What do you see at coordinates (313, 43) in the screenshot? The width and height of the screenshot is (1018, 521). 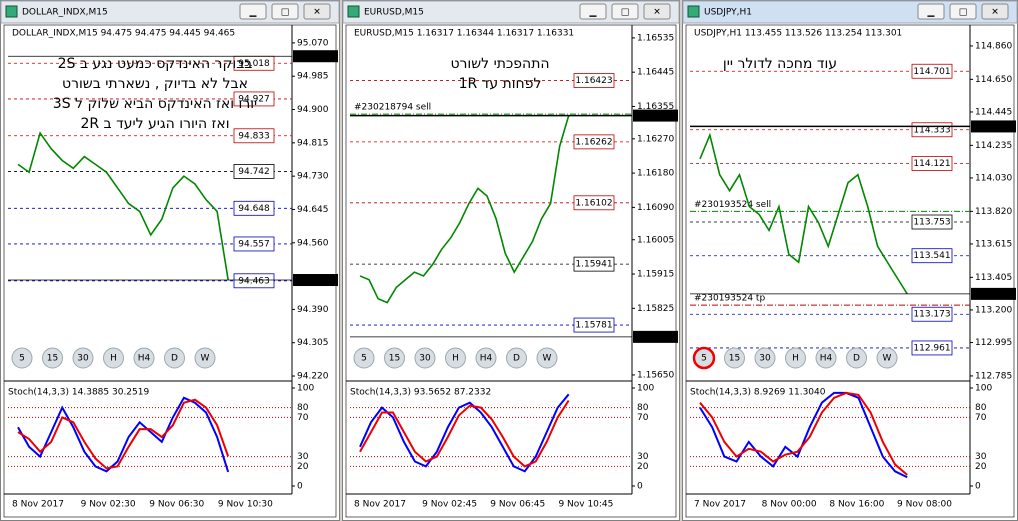 I see `price-tick-label: 95.070` at bounding box center [313, 43].